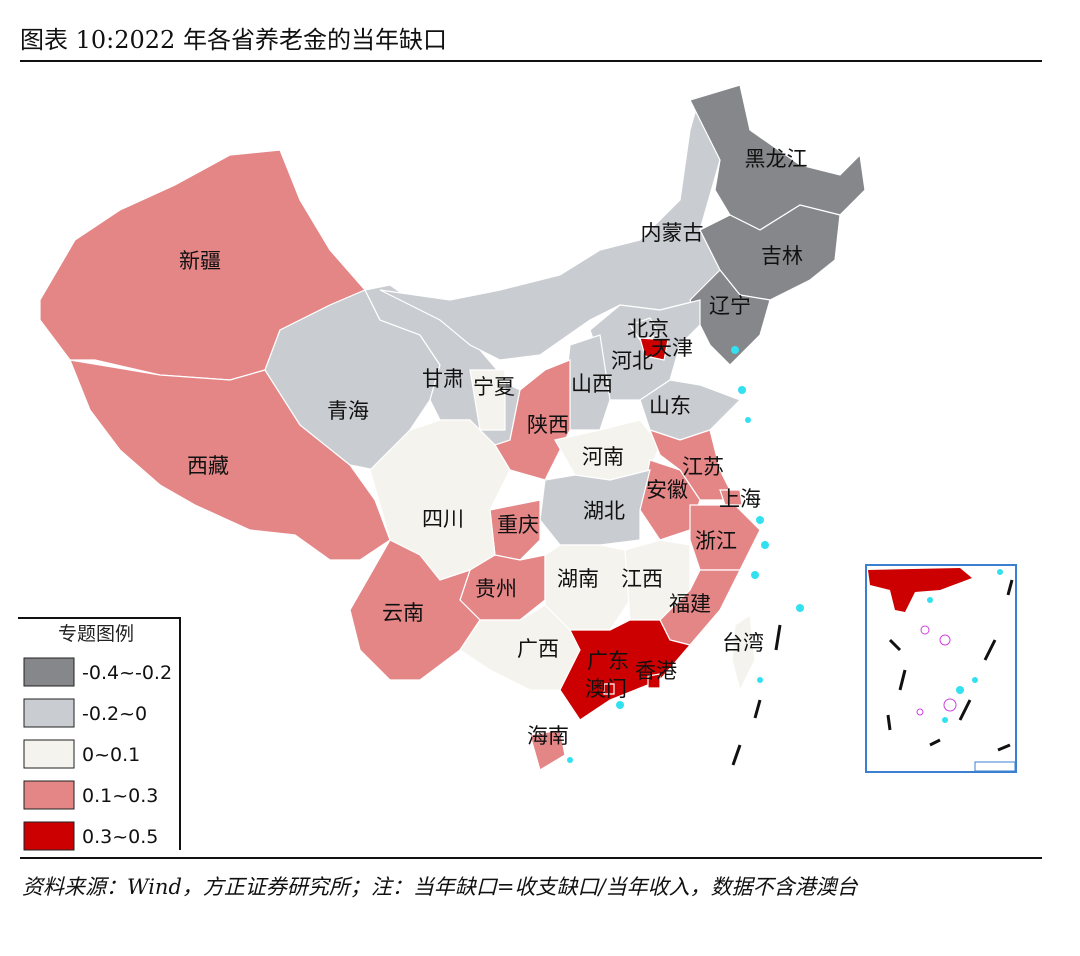  Describe the element at coordinates (120, 796) in the screenshot. I see `legend-label: 0.1~0.3` at that location.